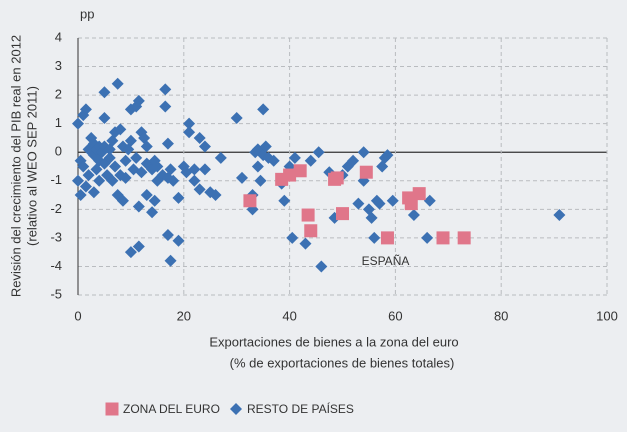 The width and height of the screenshot is (627, 432). What do you see at coordinates (501, 315) in the screenshot?
I see `x-tick-label: 80` at bounding box center [501, 315].